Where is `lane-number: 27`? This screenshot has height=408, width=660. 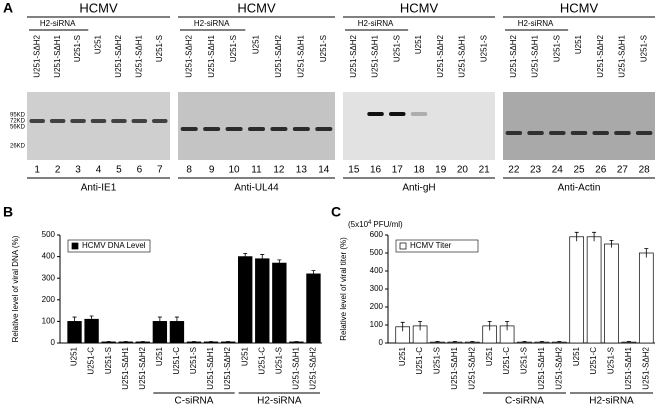
lane-number: 27 is located at coordinates (623, 170).